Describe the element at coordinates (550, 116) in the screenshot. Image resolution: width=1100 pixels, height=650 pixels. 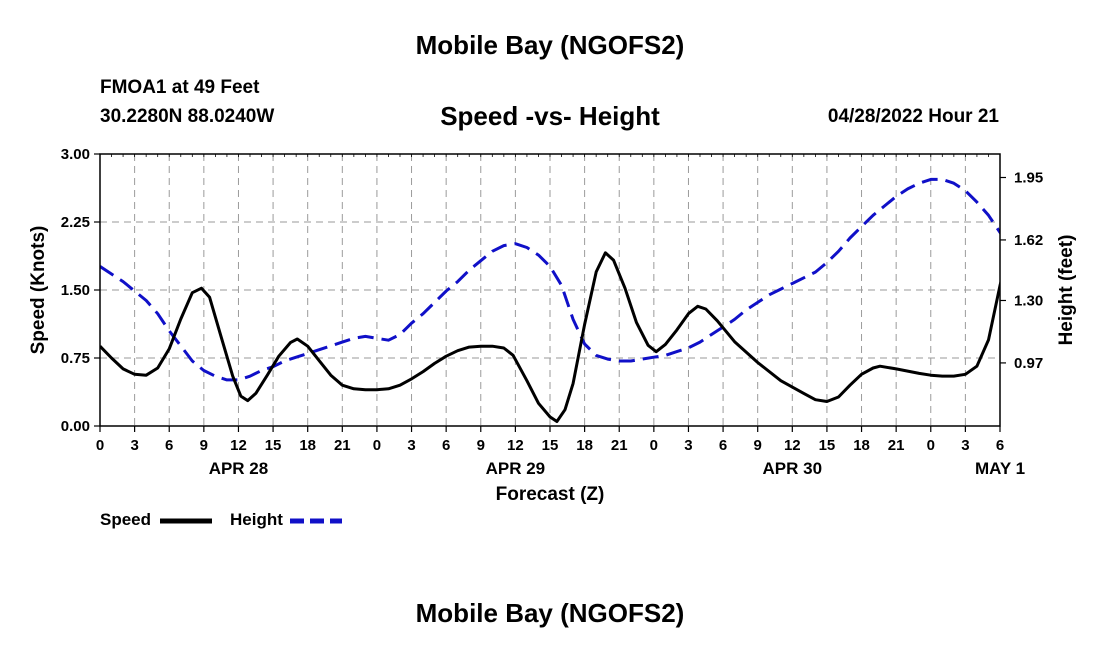
I see `chart-subtitle: Speed -vs- Height` at that location.